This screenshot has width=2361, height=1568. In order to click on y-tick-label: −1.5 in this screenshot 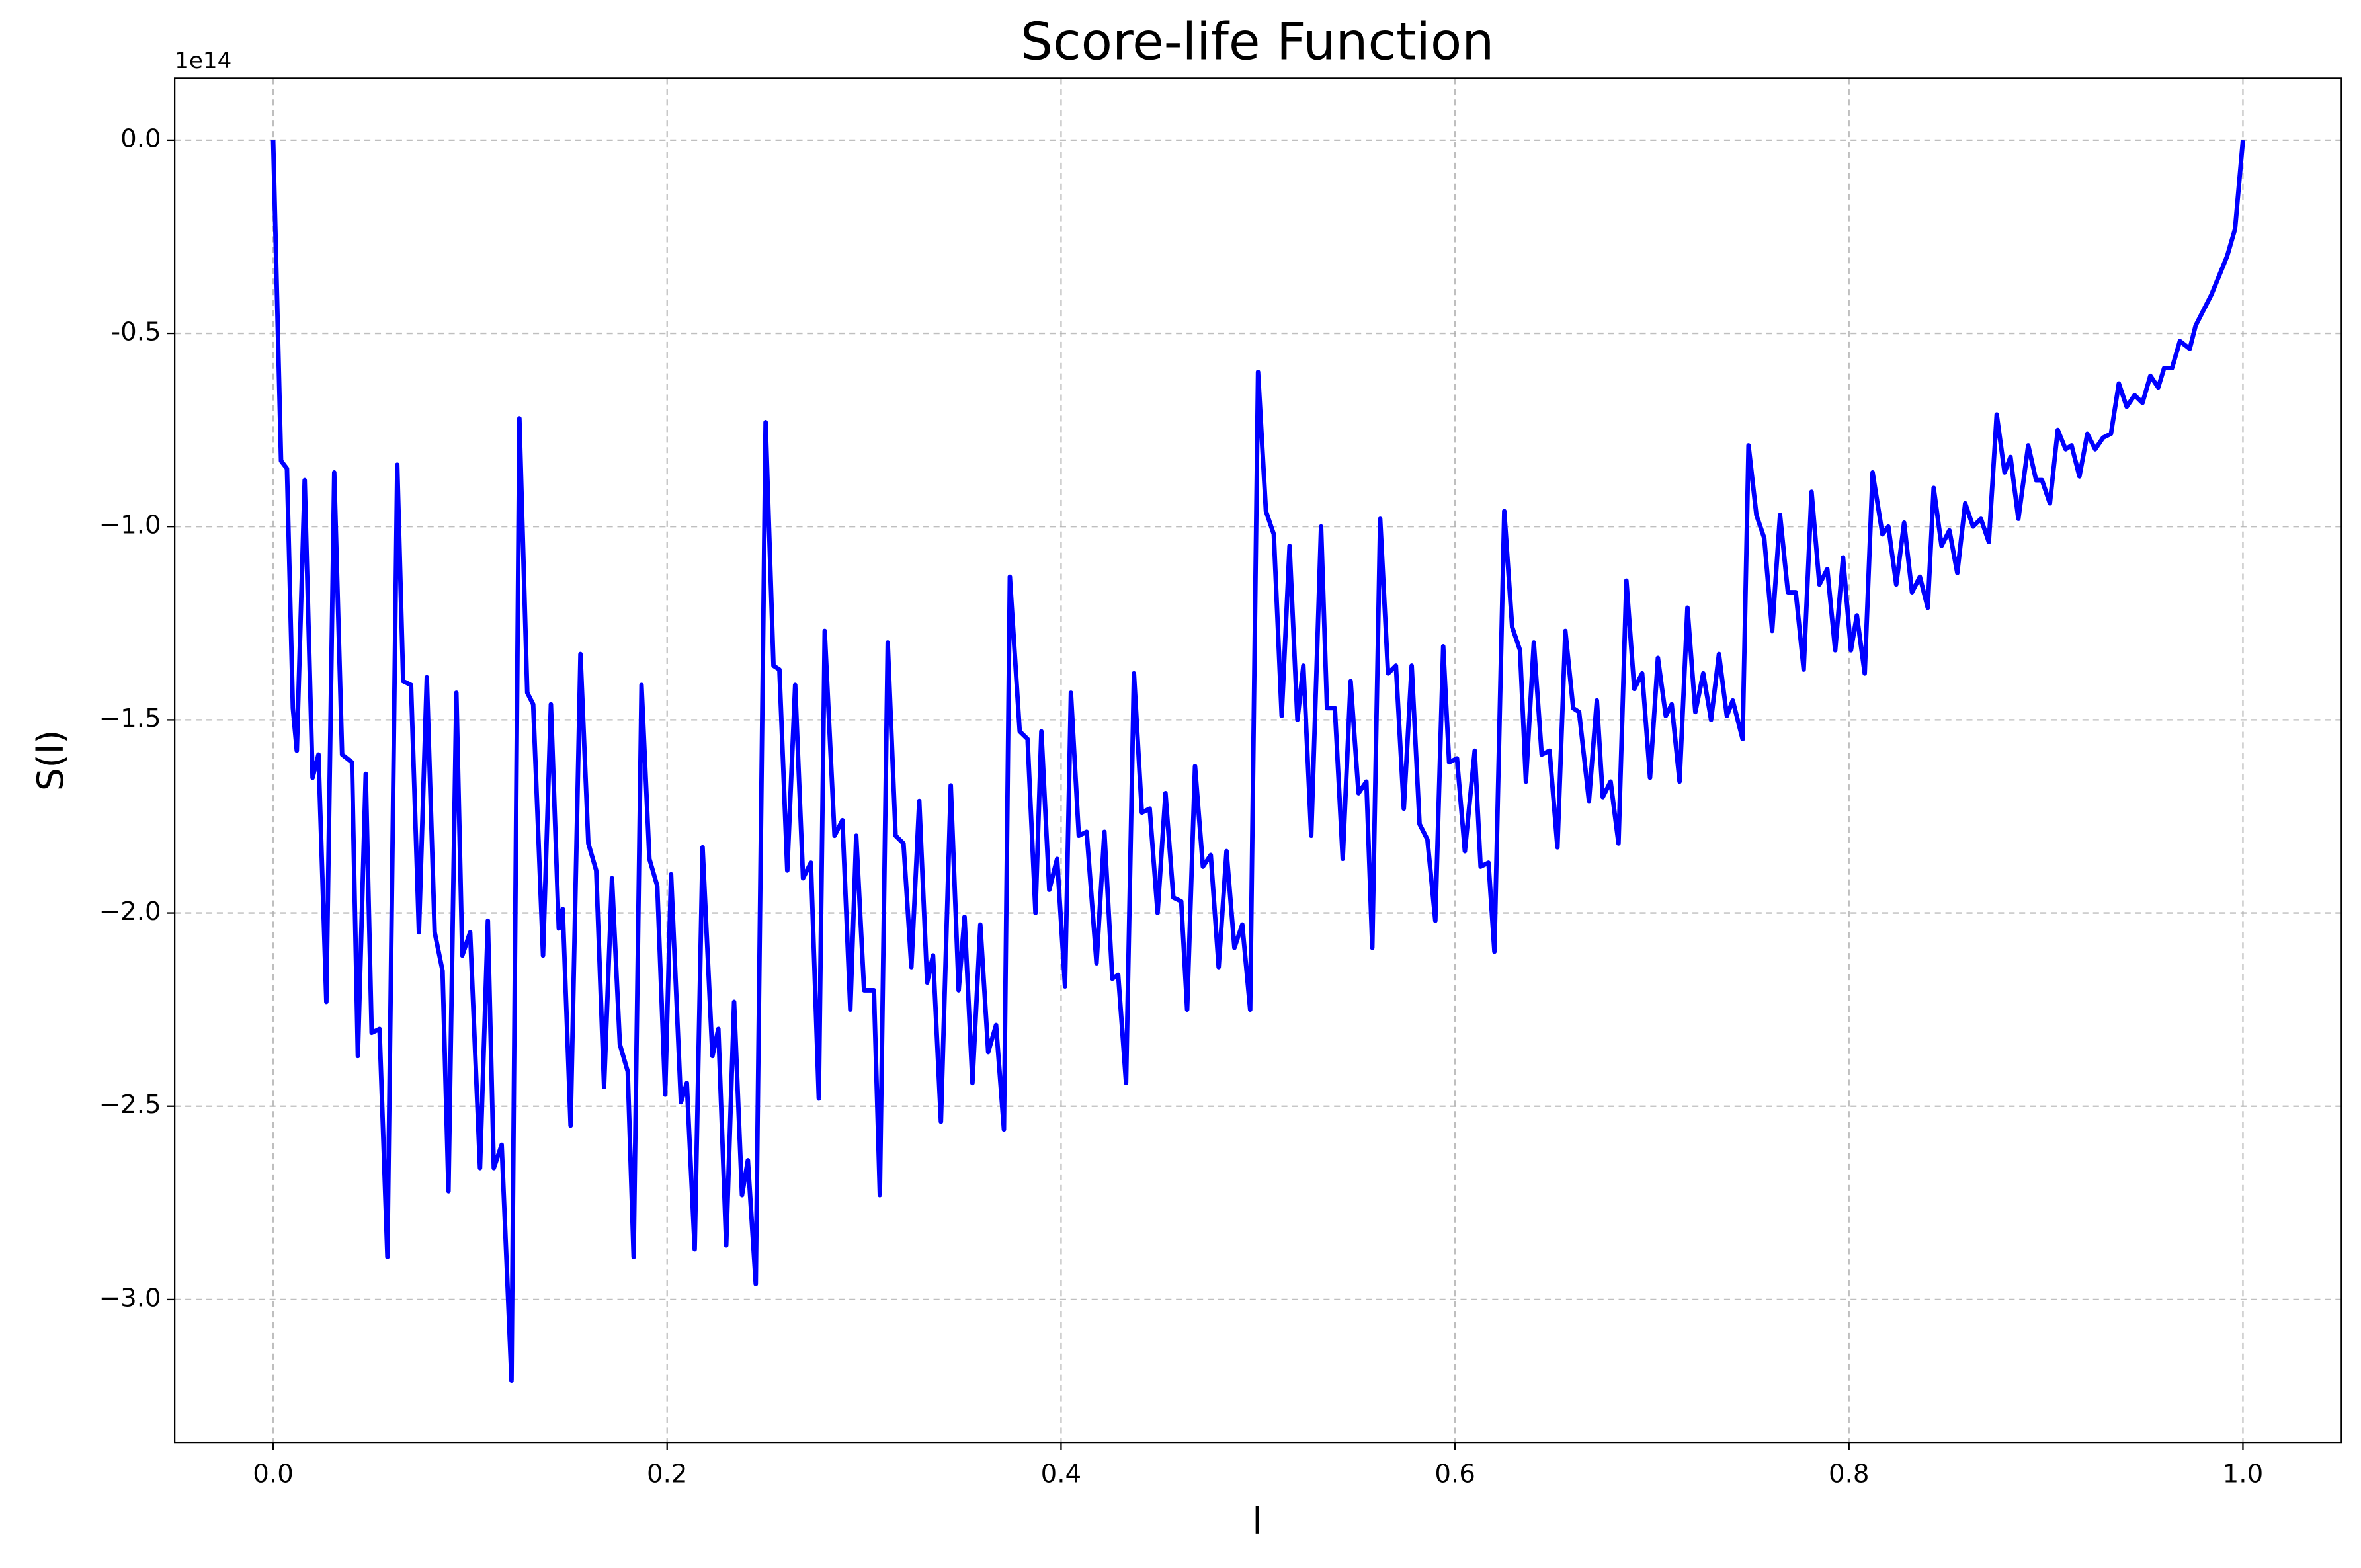, I will do `click(130, 718)`.